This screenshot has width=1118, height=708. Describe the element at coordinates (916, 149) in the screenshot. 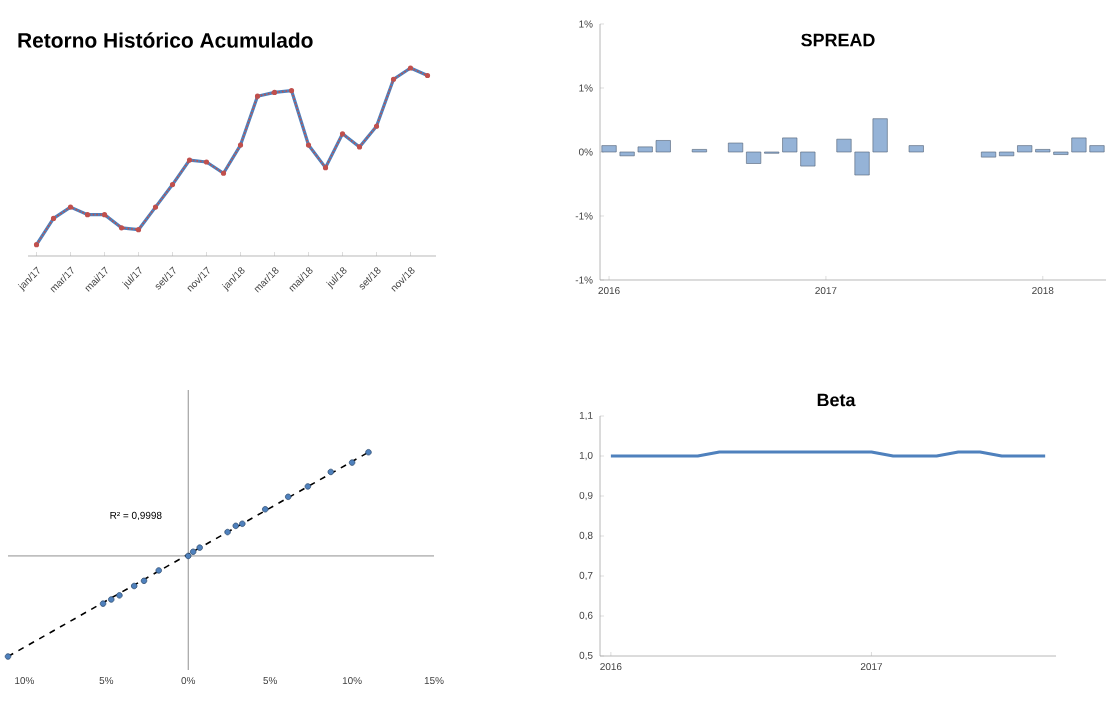

I see `bar` at that location.